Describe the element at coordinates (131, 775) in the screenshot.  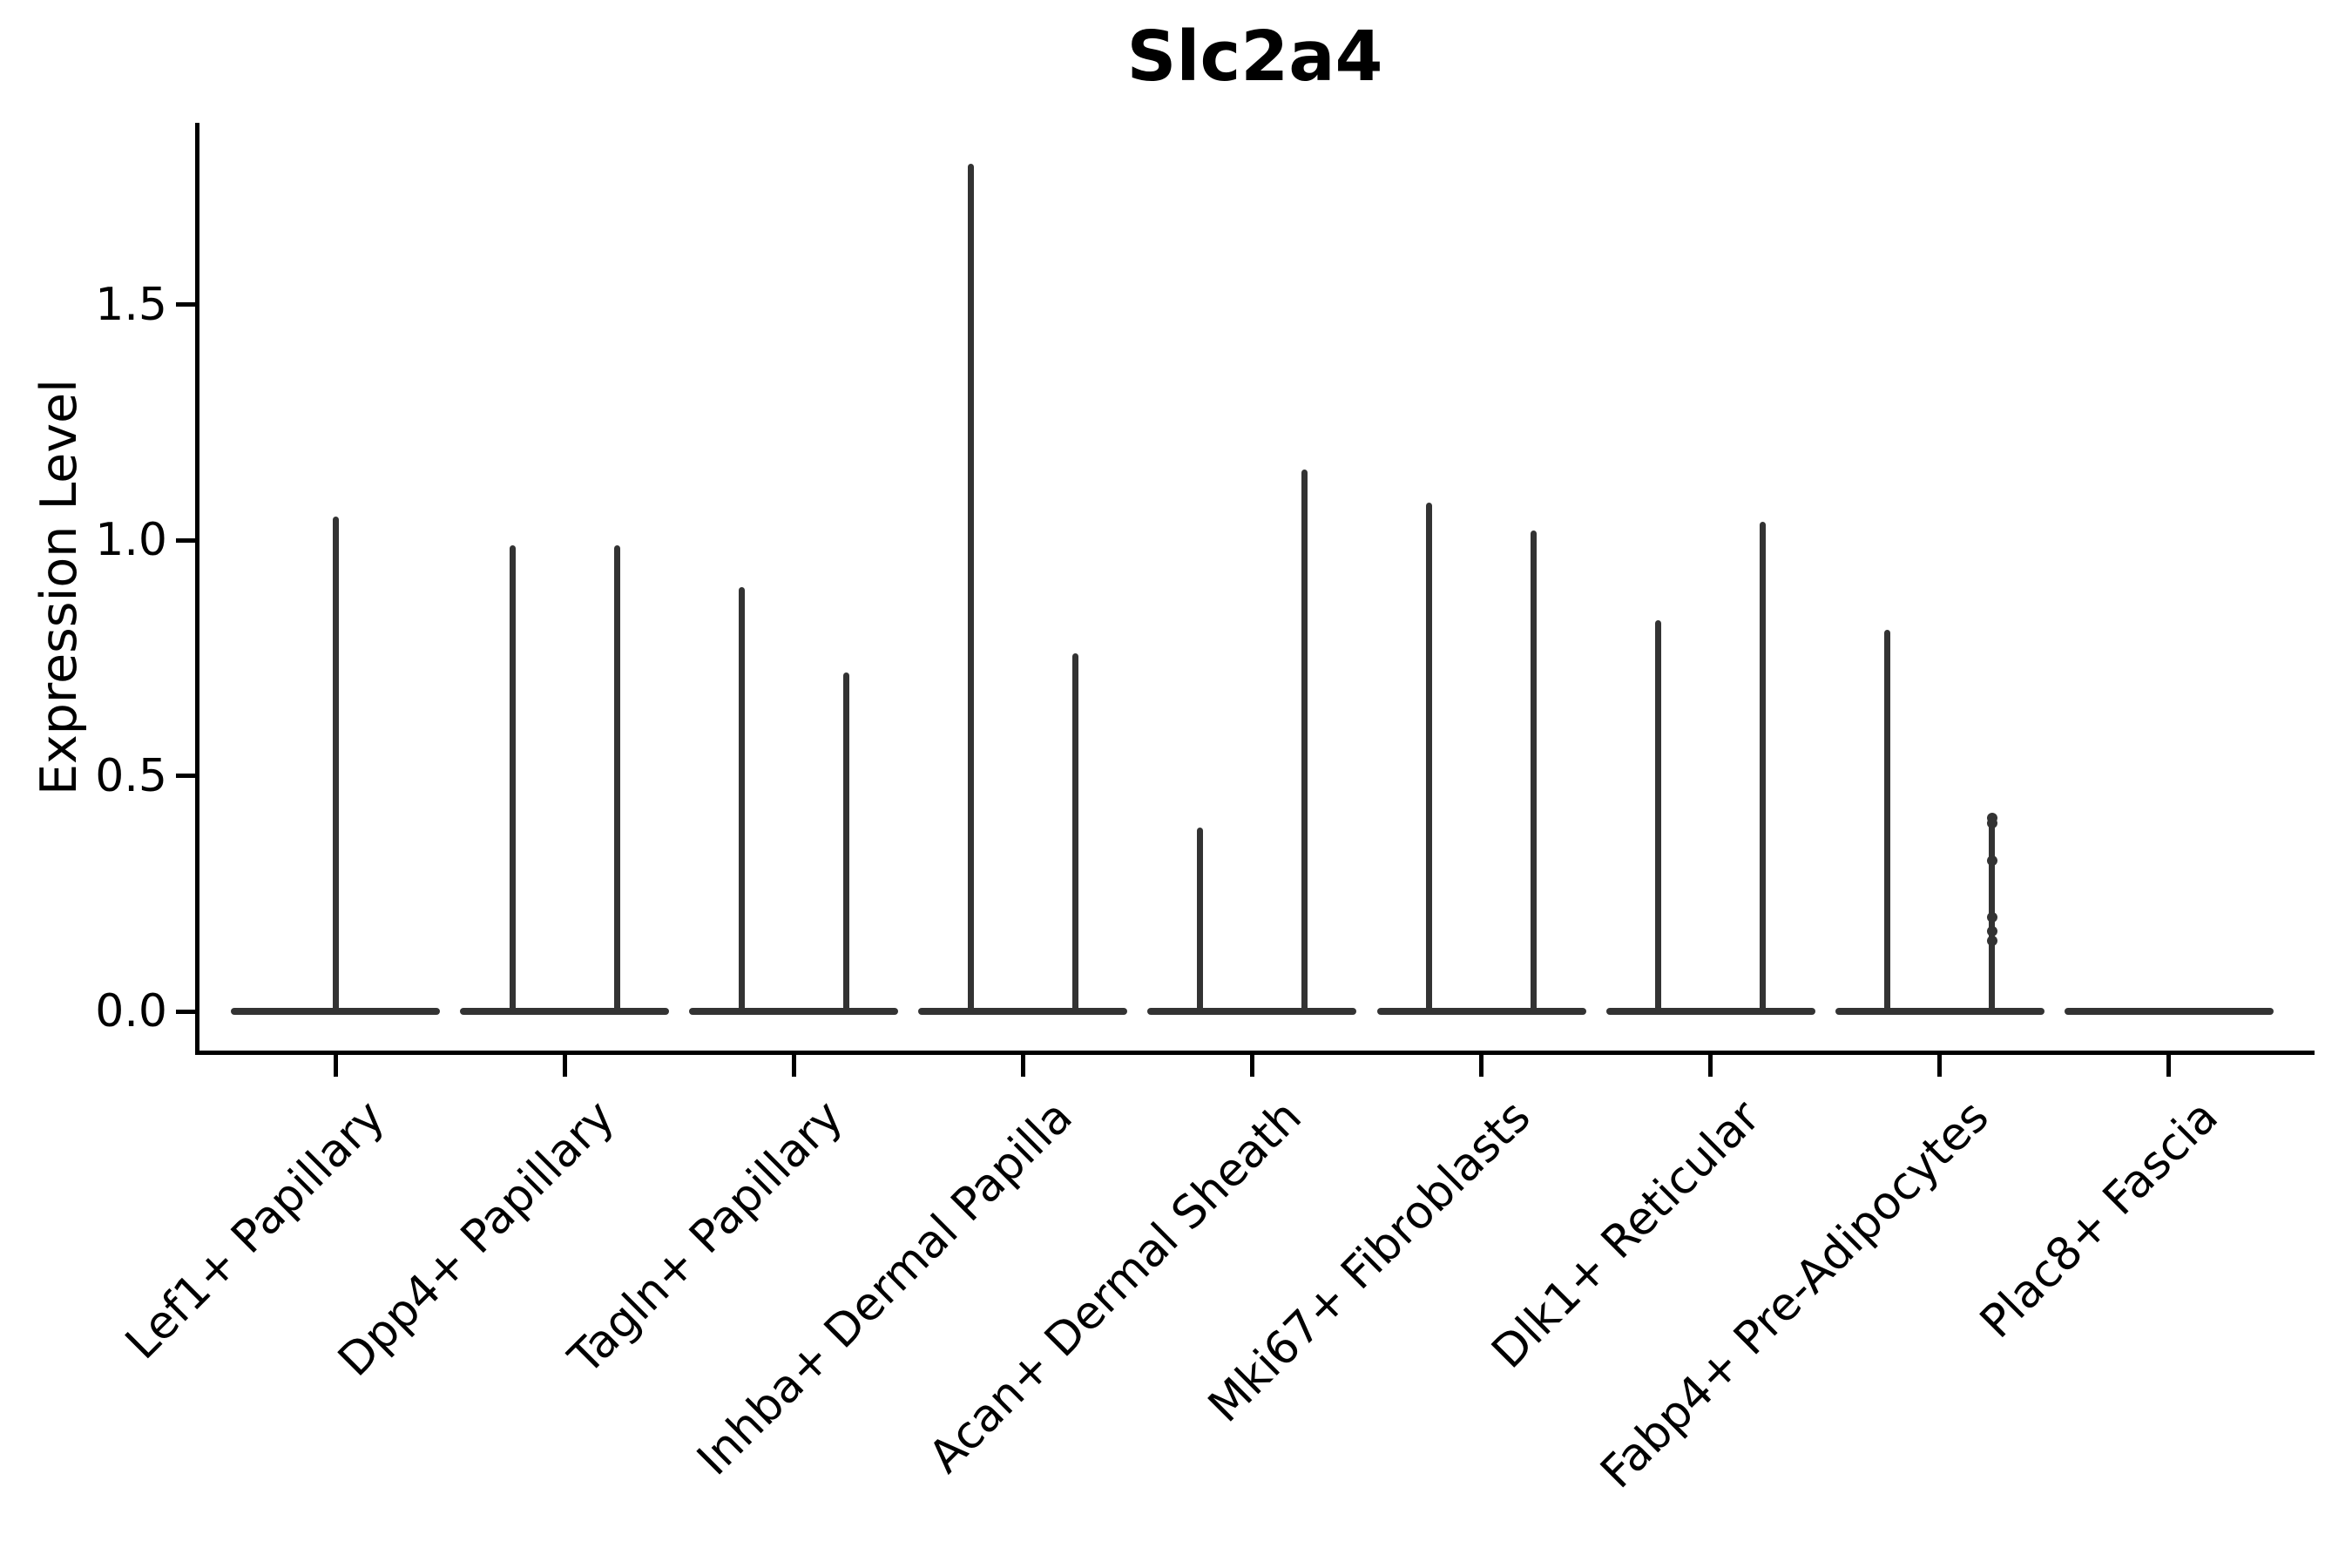
I see `y-tick-label: 0.5` at that location.